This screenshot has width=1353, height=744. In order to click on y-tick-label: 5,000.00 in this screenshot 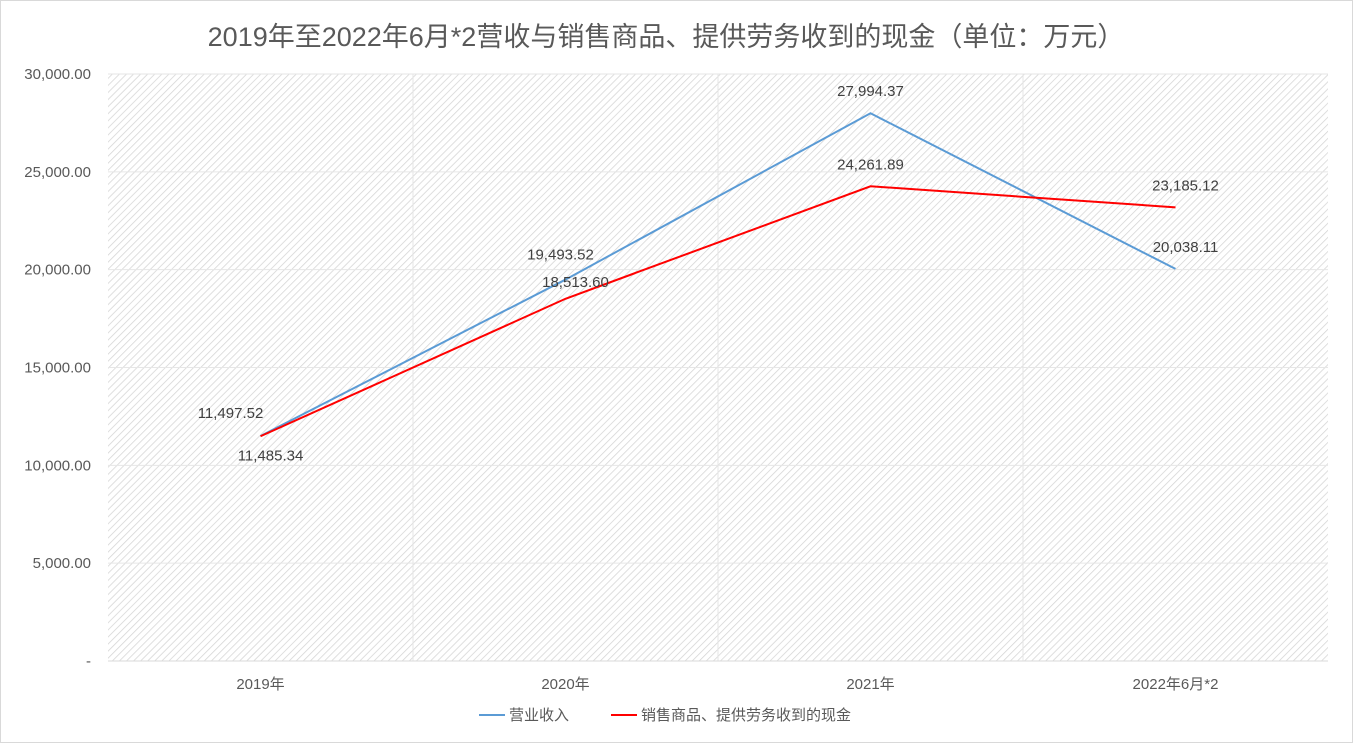, I will do `click(62, 563)`.